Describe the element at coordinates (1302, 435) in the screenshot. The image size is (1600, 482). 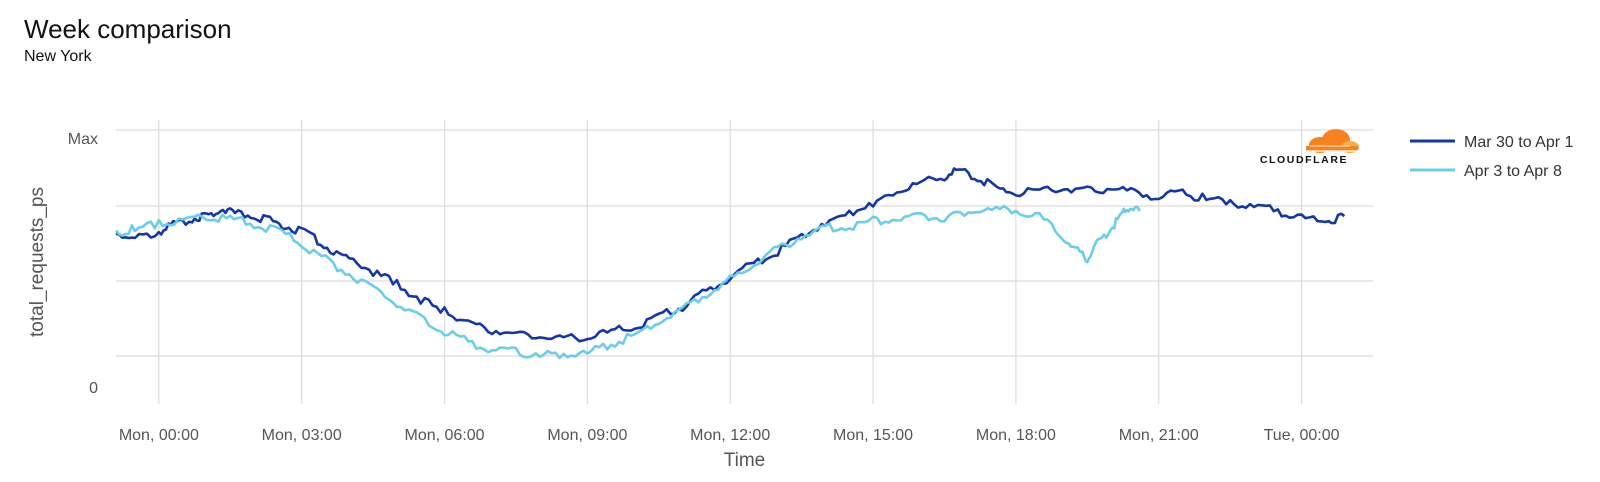
I see `x-tick-label: Tue, 00:00` at that location.